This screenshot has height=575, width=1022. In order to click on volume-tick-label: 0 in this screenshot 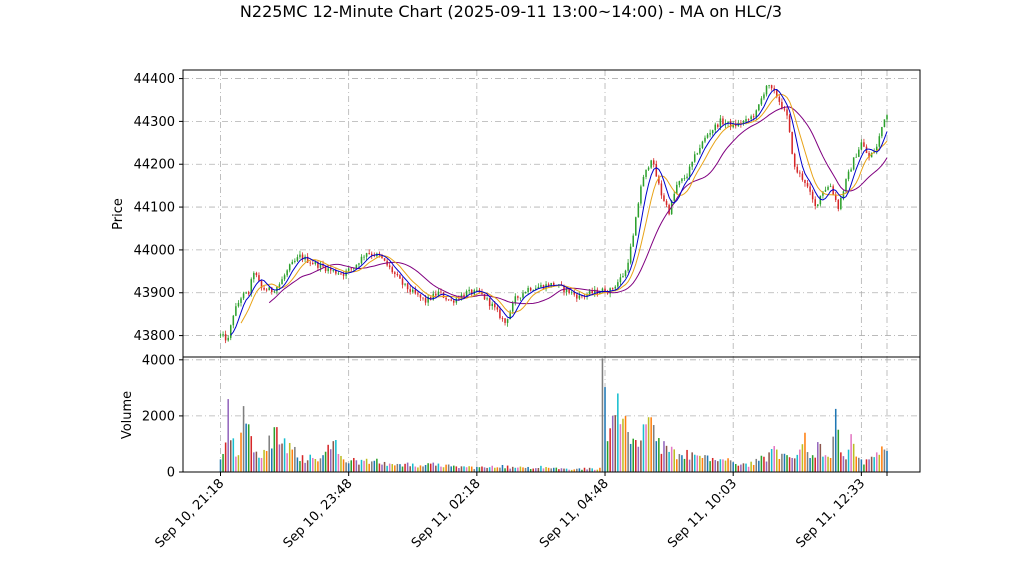, I will do `click(171, 473)`.